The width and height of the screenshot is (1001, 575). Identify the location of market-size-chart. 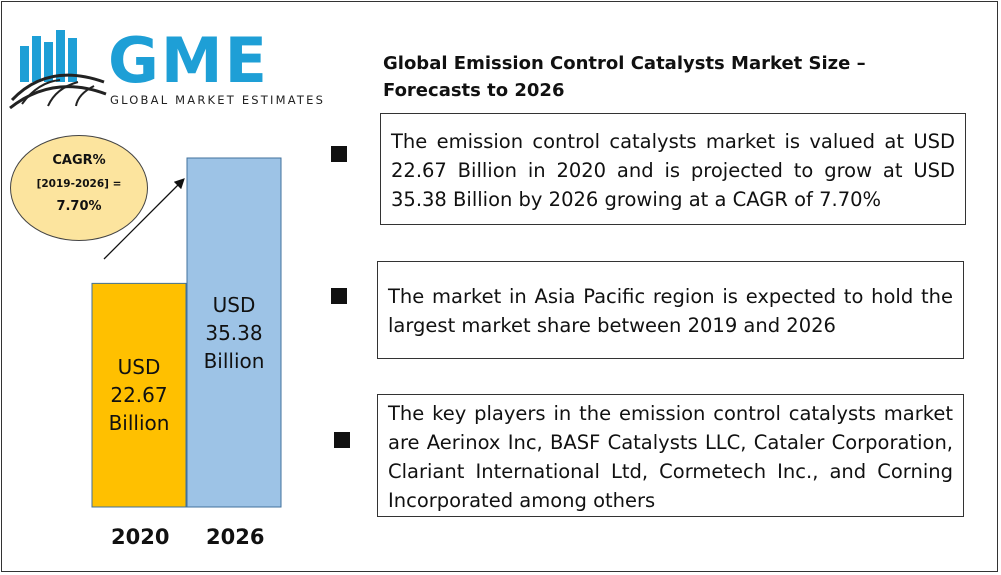
(186, 332).